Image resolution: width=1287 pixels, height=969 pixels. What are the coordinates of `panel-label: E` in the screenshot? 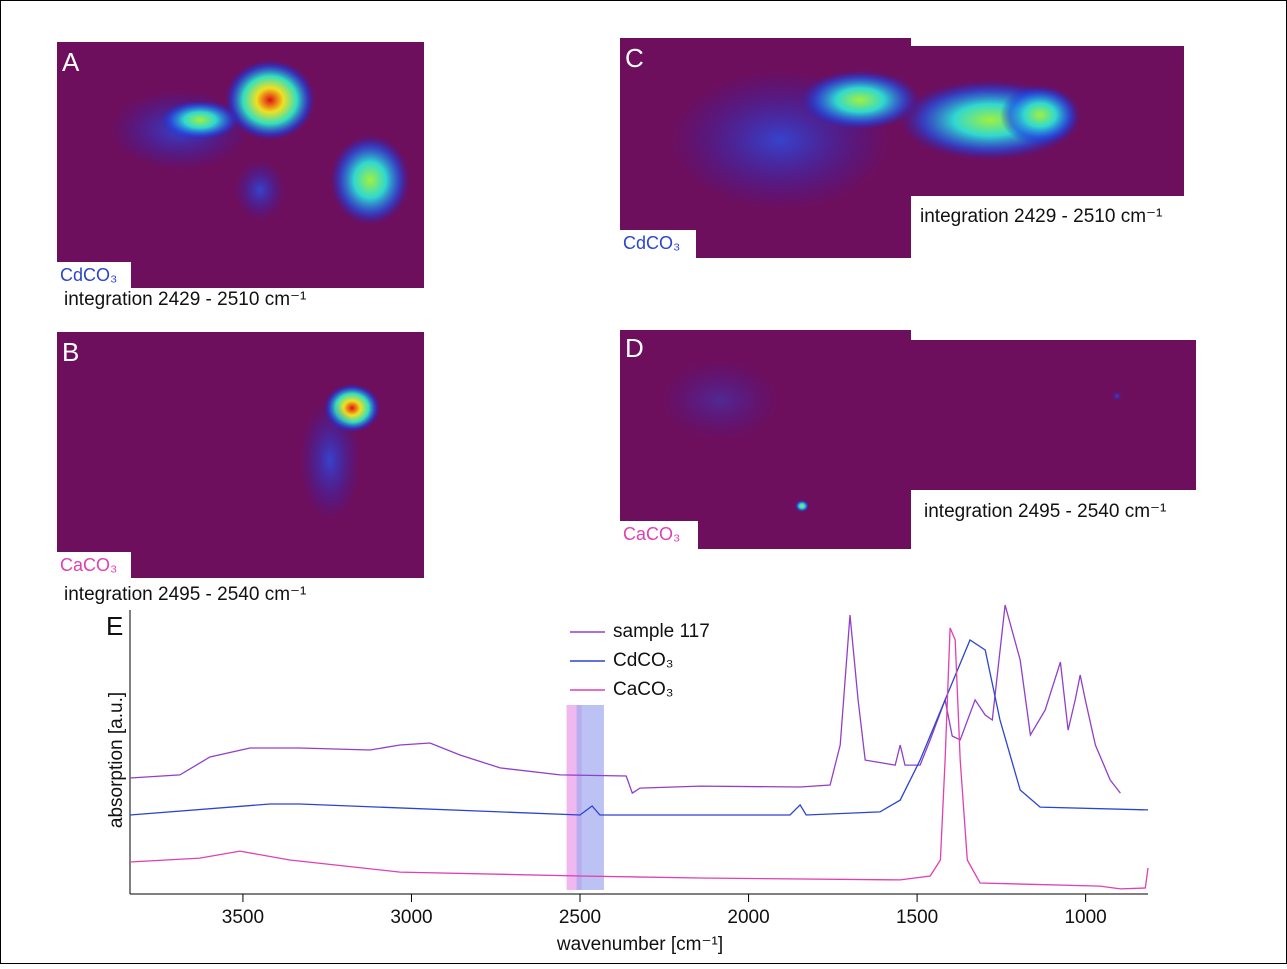 It's located at (114, 626).